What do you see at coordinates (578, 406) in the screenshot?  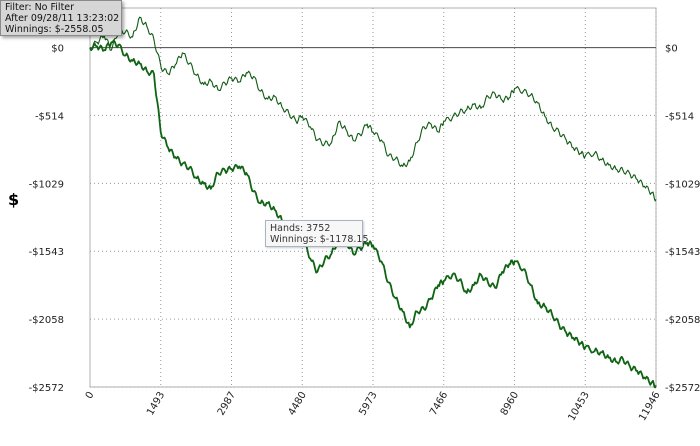 I see `x-tick-label: 10453` at bounding box center [578, 406].